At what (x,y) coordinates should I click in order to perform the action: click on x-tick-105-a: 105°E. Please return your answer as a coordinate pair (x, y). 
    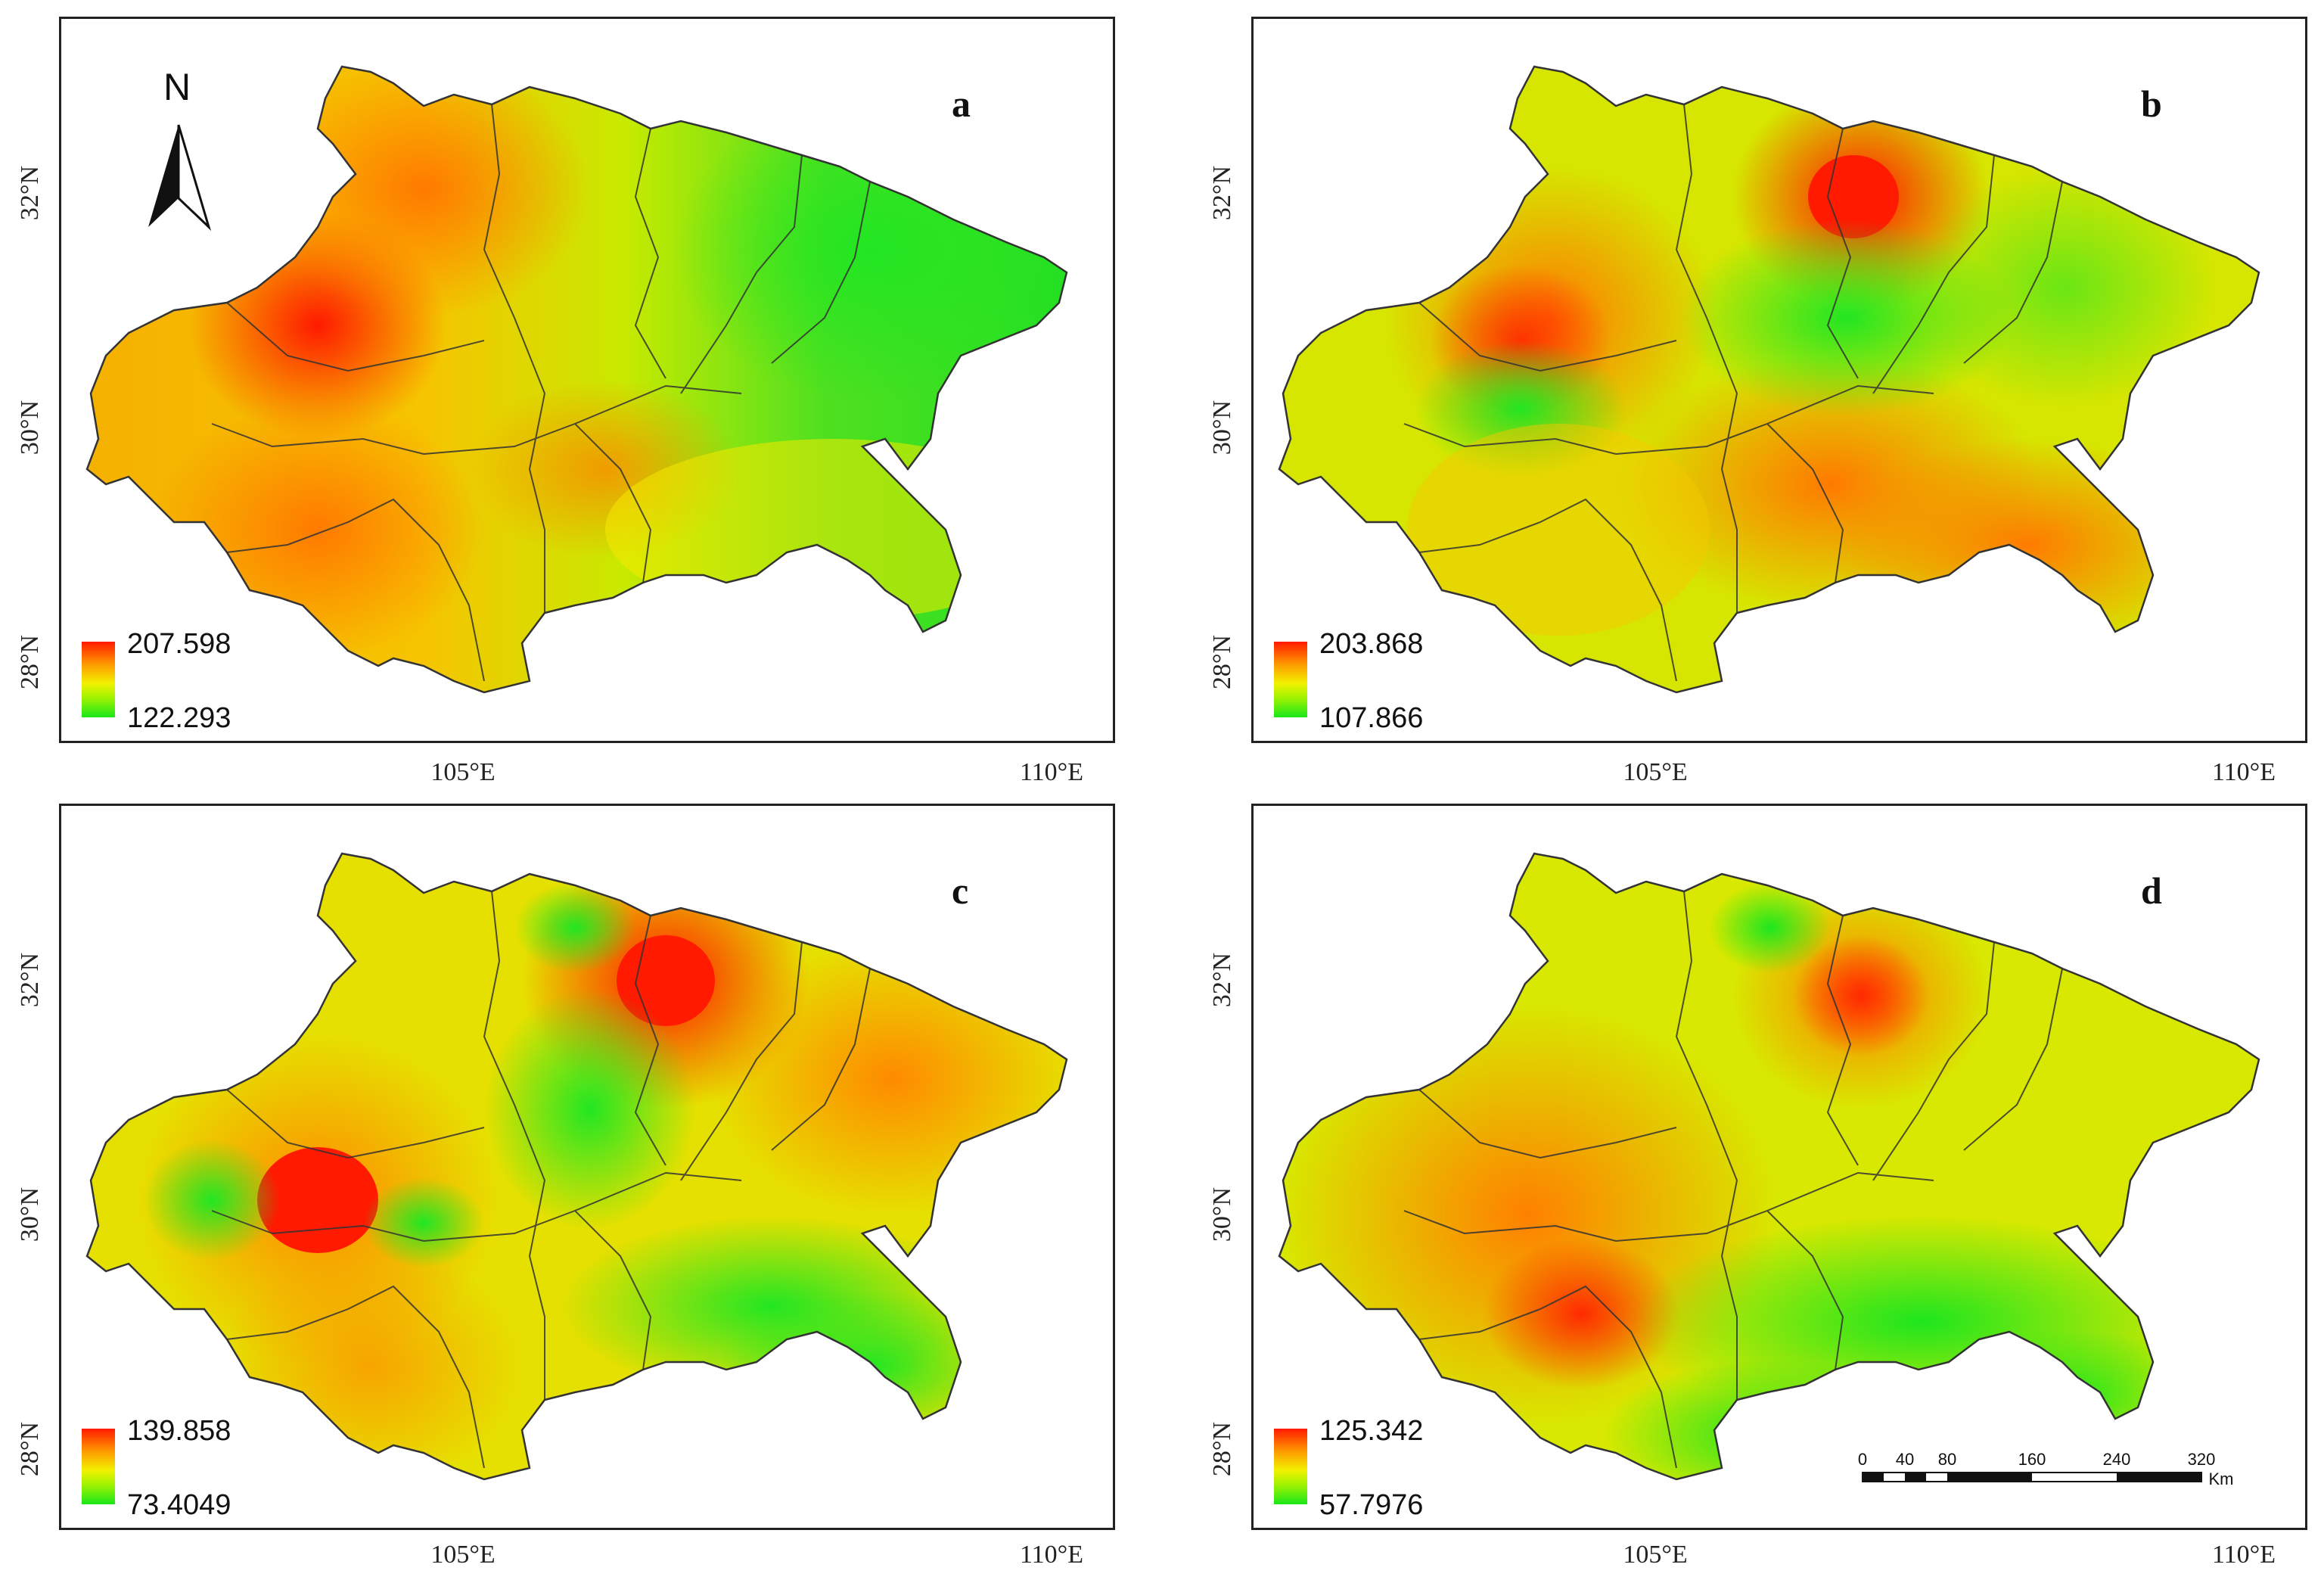
    Looking at the image, I should click on (463, 772).